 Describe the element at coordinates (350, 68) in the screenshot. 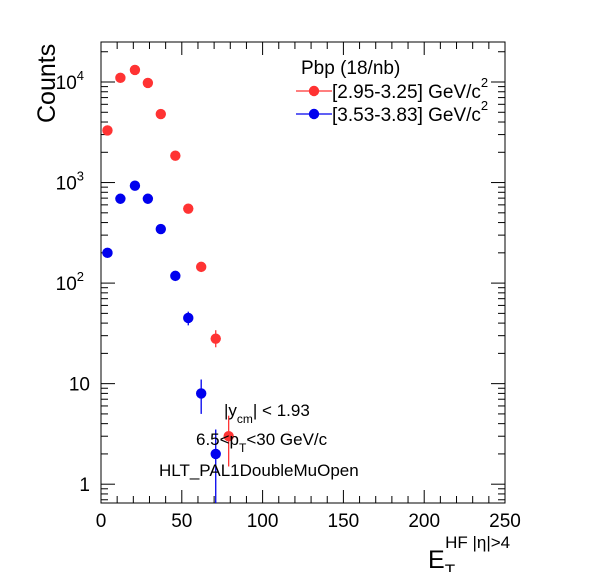

I see `legend-title: Pbp (18/nb)` at that location.